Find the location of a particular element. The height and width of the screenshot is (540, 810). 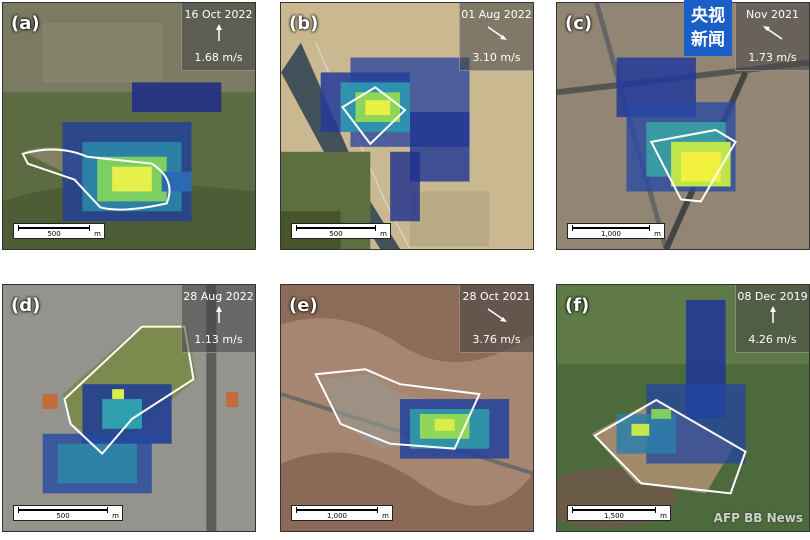

panel-a: (a) 16 Oct 2022 1.68 m/s 500 m is located at coordinates (129, 126).